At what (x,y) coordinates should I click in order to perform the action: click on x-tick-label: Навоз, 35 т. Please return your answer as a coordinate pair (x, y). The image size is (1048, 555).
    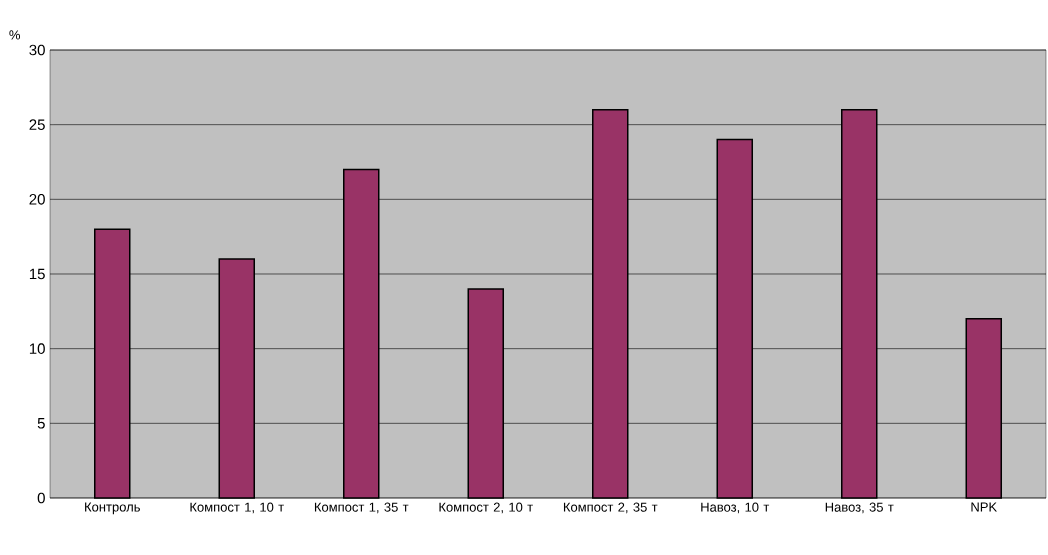
    Looking at the image, I should click on (859, 508).